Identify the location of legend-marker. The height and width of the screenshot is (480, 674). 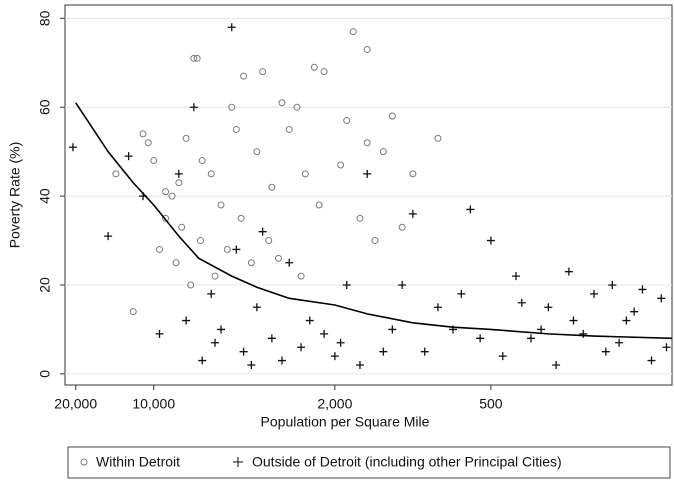
(238, 462).